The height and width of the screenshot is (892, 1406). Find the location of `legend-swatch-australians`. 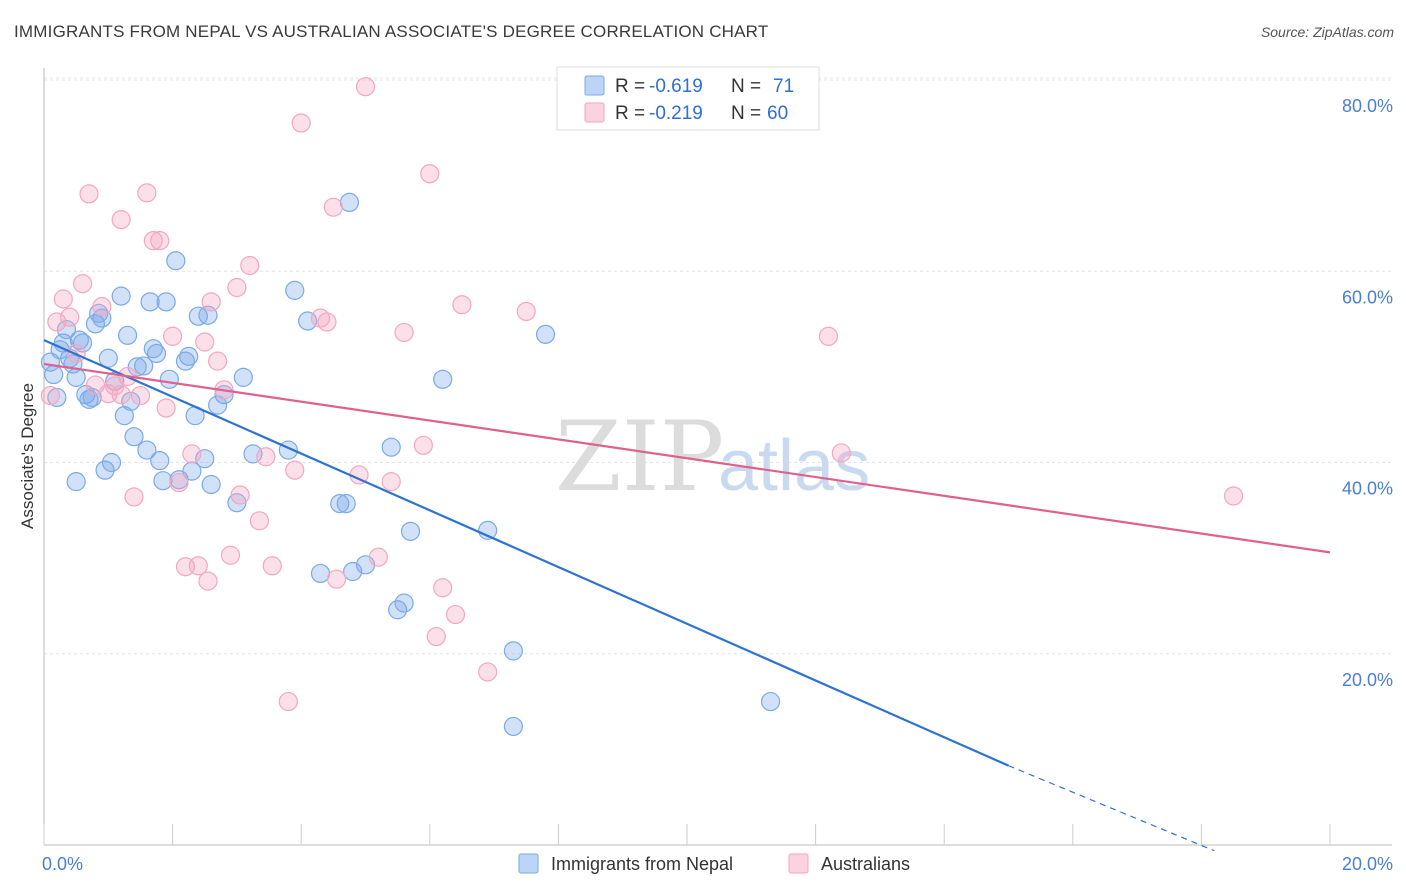

legend-swatch-australians is located at coordinates (594, 112).